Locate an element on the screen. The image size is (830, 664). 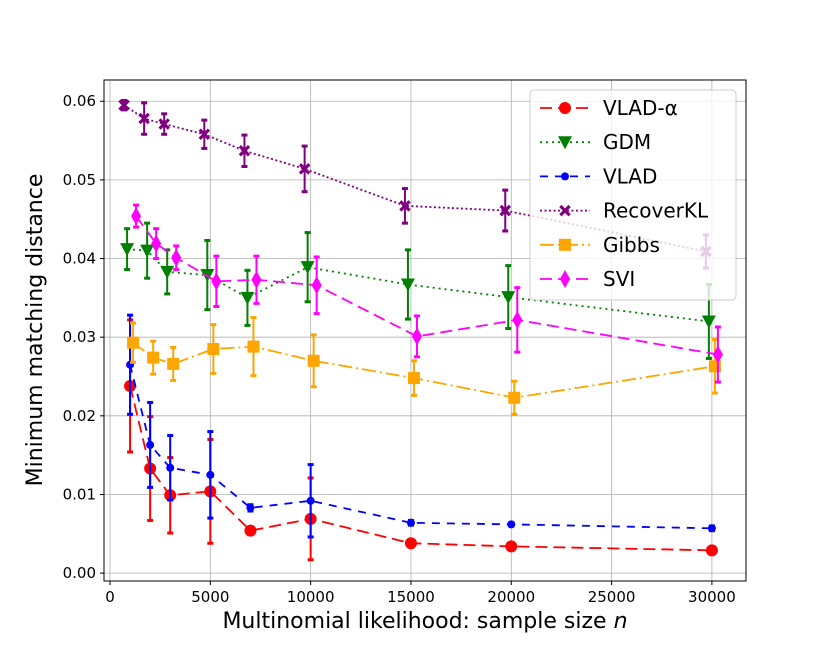
legend-label: GDM is located at coordinates (627, 142).